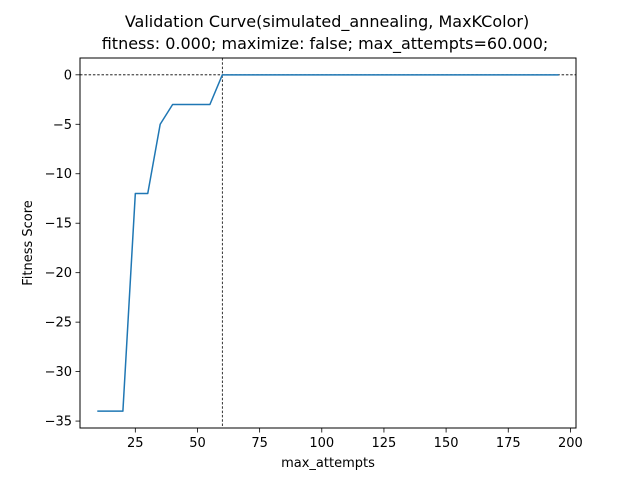  I want to click on y-tick-label: −20, so click(58, 273).